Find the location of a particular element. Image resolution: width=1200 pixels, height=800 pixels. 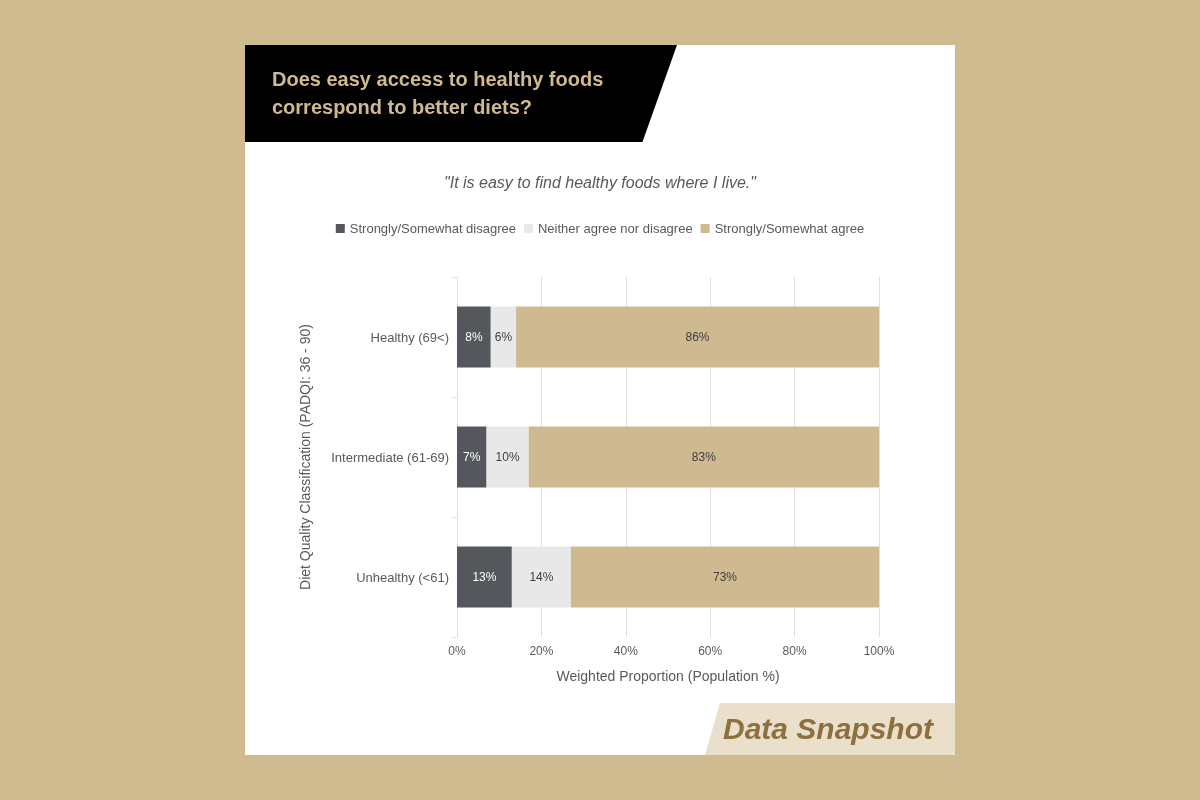

x-tick-label: 0% is located at coordinates (457, 651).